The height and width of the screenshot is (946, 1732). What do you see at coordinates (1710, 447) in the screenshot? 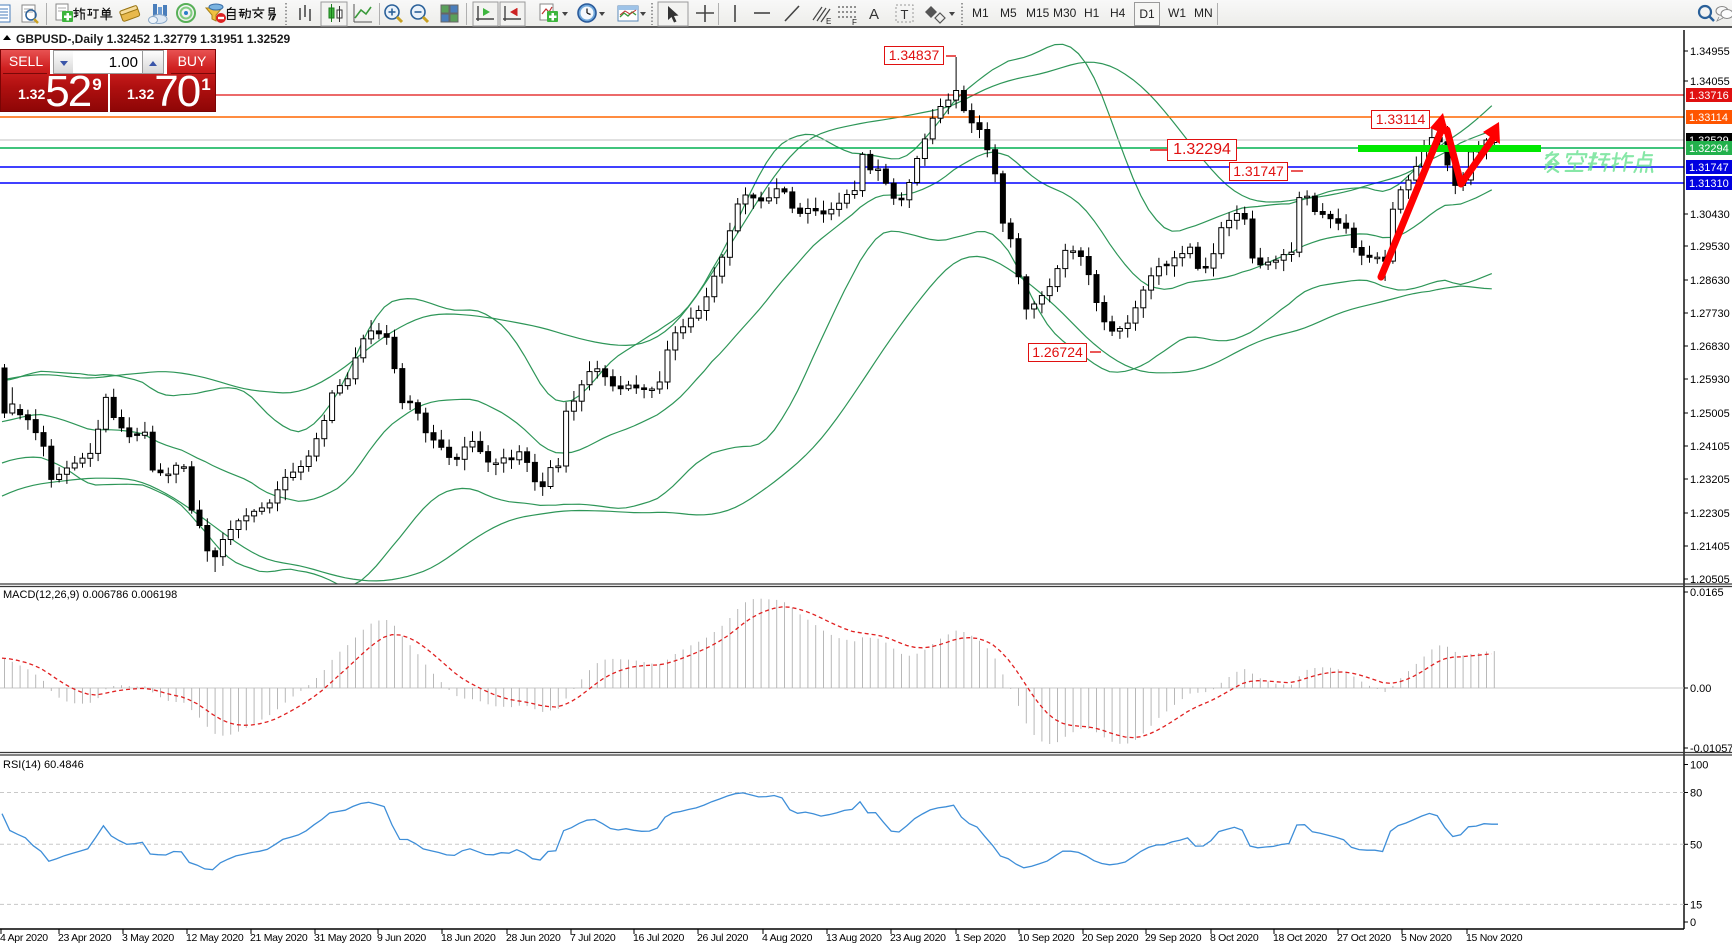
I see `svg-text: 1.24105` at bounding box center [1710, 447].